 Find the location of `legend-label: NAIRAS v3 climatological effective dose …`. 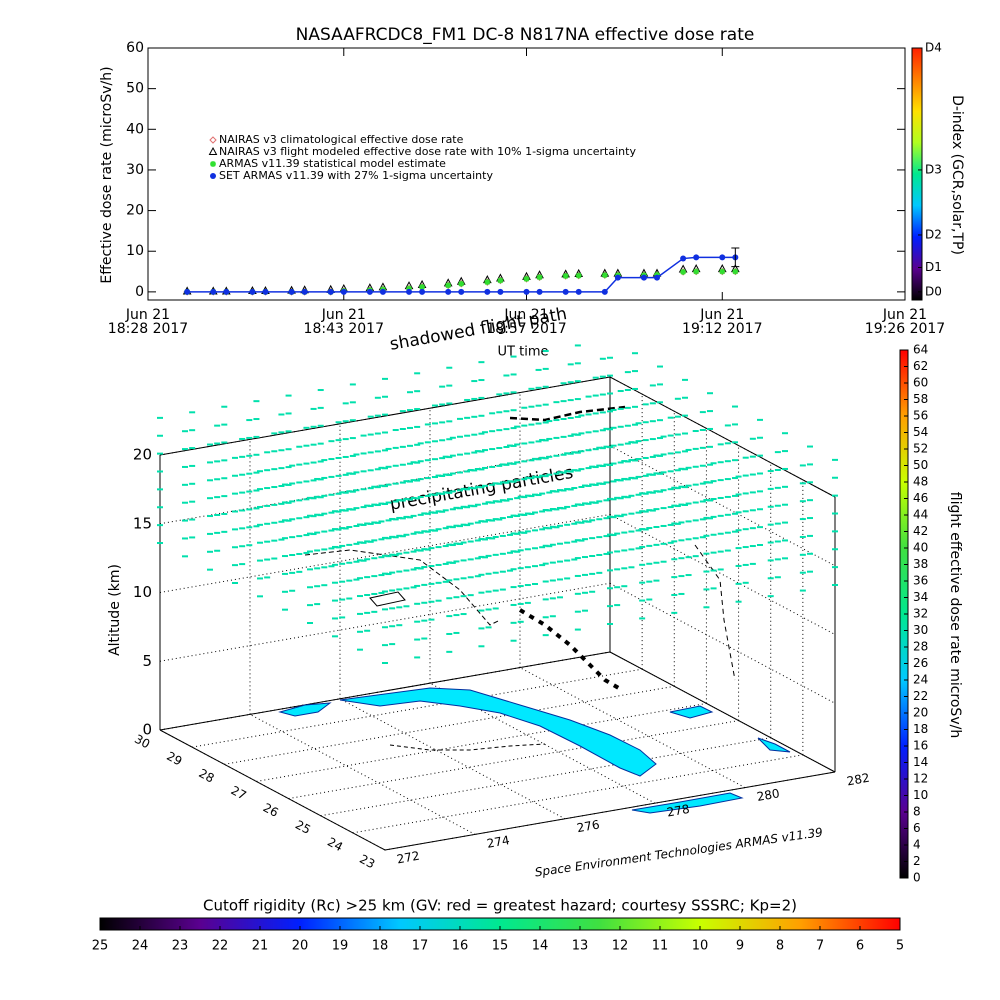

legend-label: NAIRAS v3 climatological effective dose … is located at coordinates (341, 139).